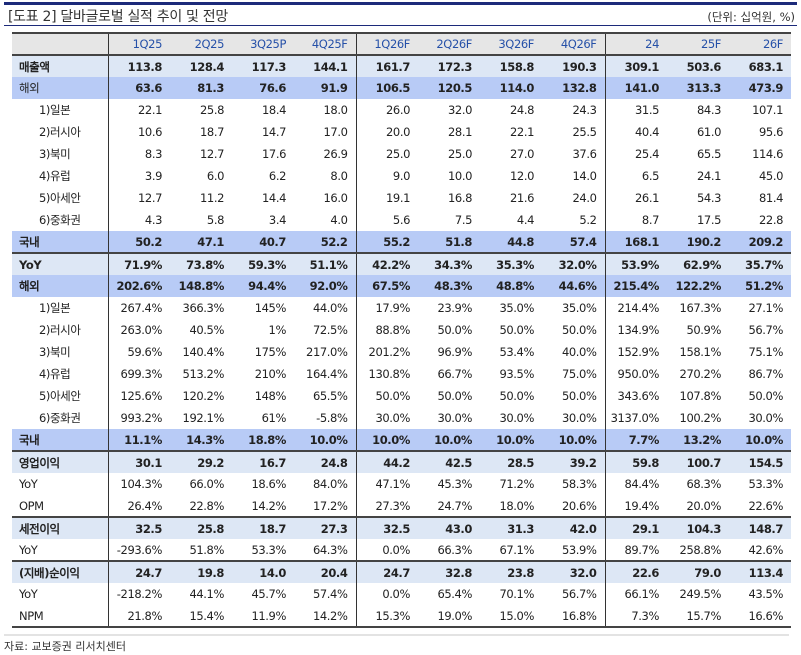  I want to click on cell-value: 27.1%, so click(765, 308).